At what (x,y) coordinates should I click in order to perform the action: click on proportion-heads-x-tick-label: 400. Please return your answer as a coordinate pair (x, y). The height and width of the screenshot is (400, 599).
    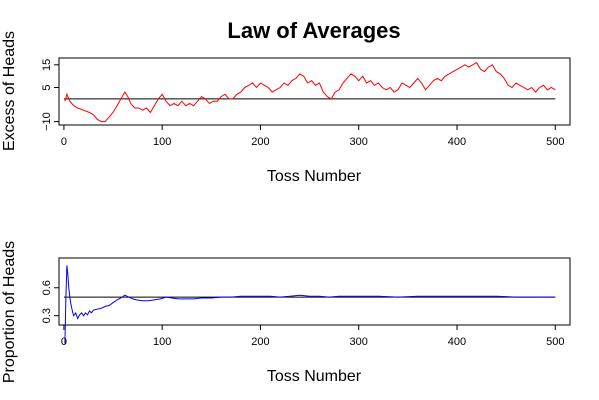
    Looking at the image, I should click on (457, 342).